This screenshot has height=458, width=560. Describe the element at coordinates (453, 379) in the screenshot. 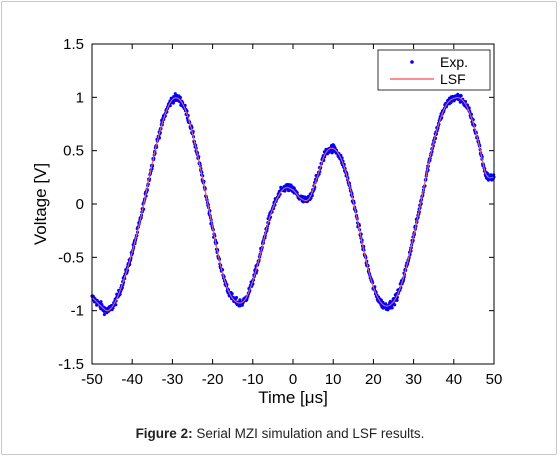

I see `x-tick-label: 40` at that location.